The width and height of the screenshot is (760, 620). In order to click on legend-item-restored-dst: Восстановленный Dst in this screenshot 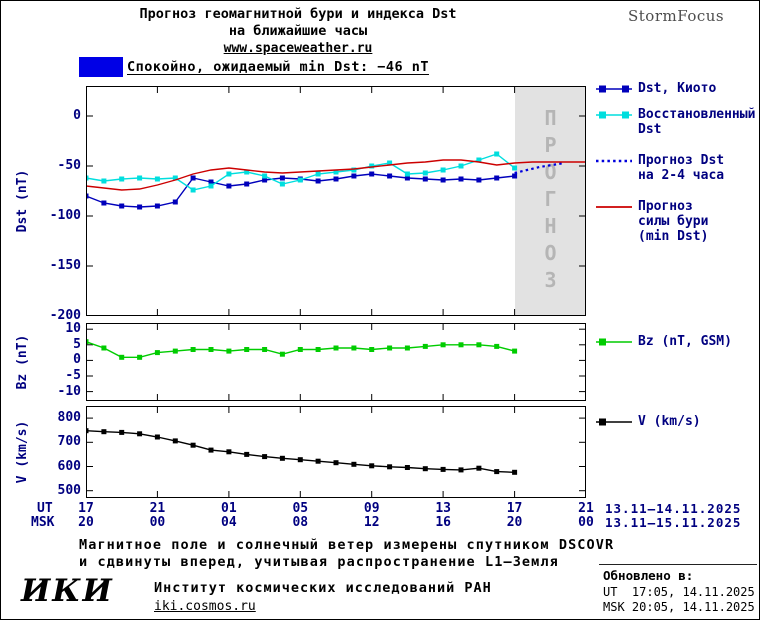, I will do `click(675, 122)`.